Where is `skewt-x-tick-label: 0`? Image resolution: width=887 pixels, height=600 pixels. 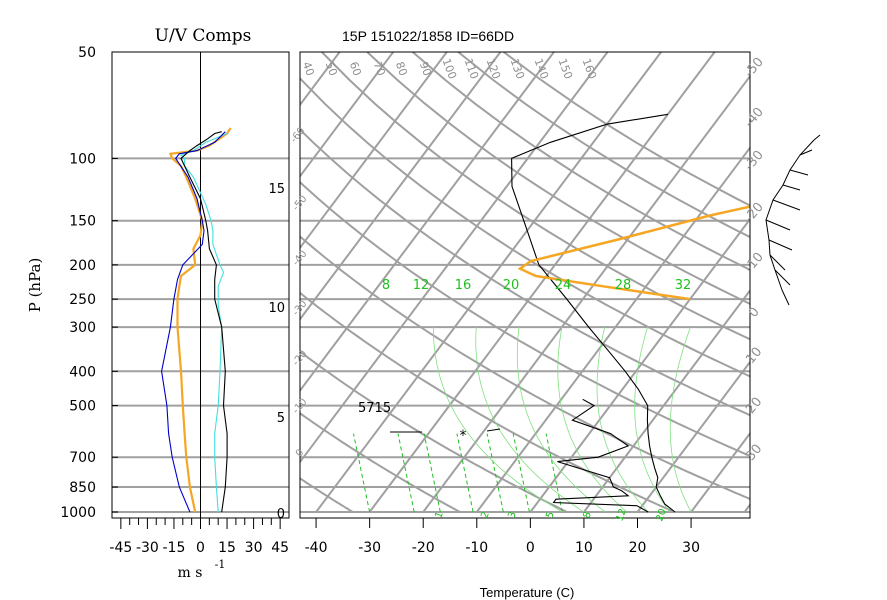 skewt-x-tick-label: 0 is located at coordinates (530, 548).